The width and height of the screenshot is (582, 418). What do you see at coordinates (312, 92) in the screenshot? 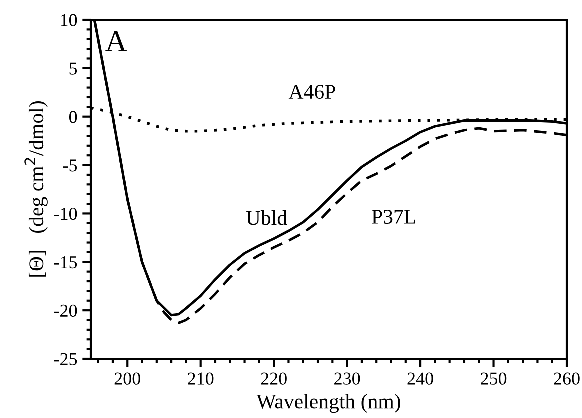
I see `series-label: A46P` at bounding box center [312, 92].